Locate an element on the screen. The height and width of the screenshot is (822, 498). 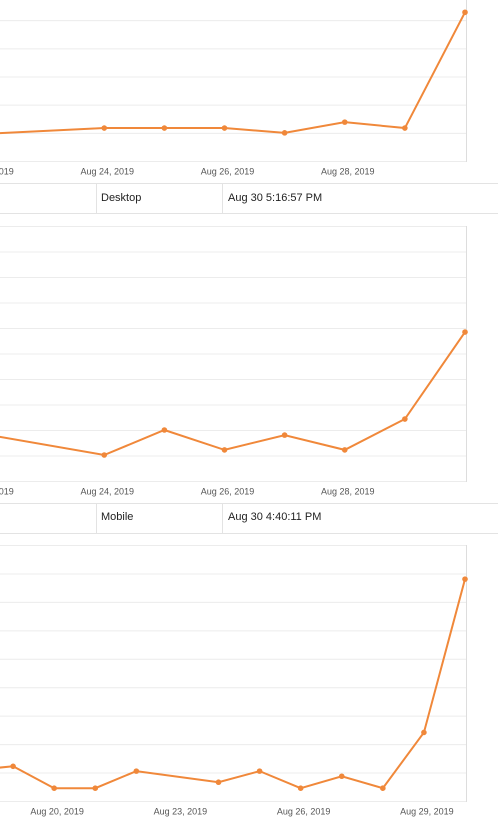
timestamp: Aug 30 5:16:57 PM is located at coordinates (275, 198).